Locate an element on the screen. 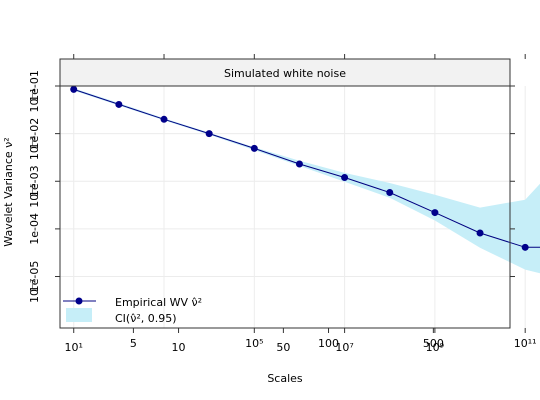  x-tick-label: 100 is located at coordinates (328, 343).